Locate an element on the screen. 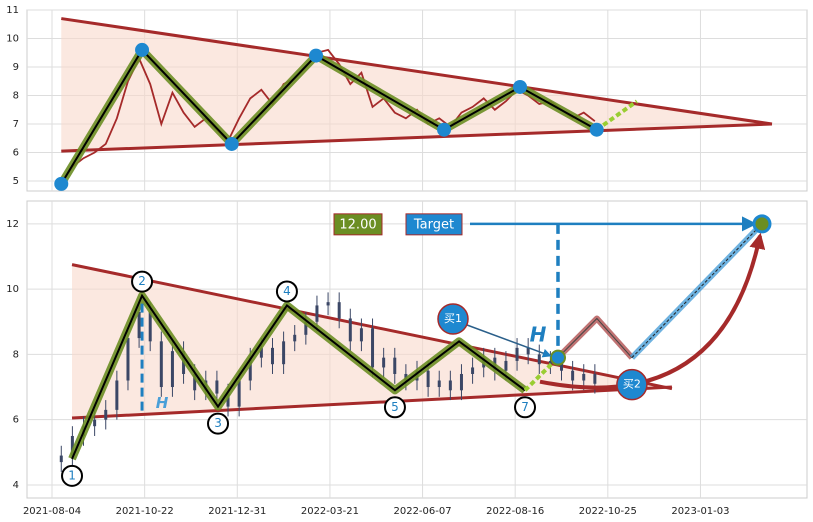  pattern-label: 2 is located at coordinates (142, 281).